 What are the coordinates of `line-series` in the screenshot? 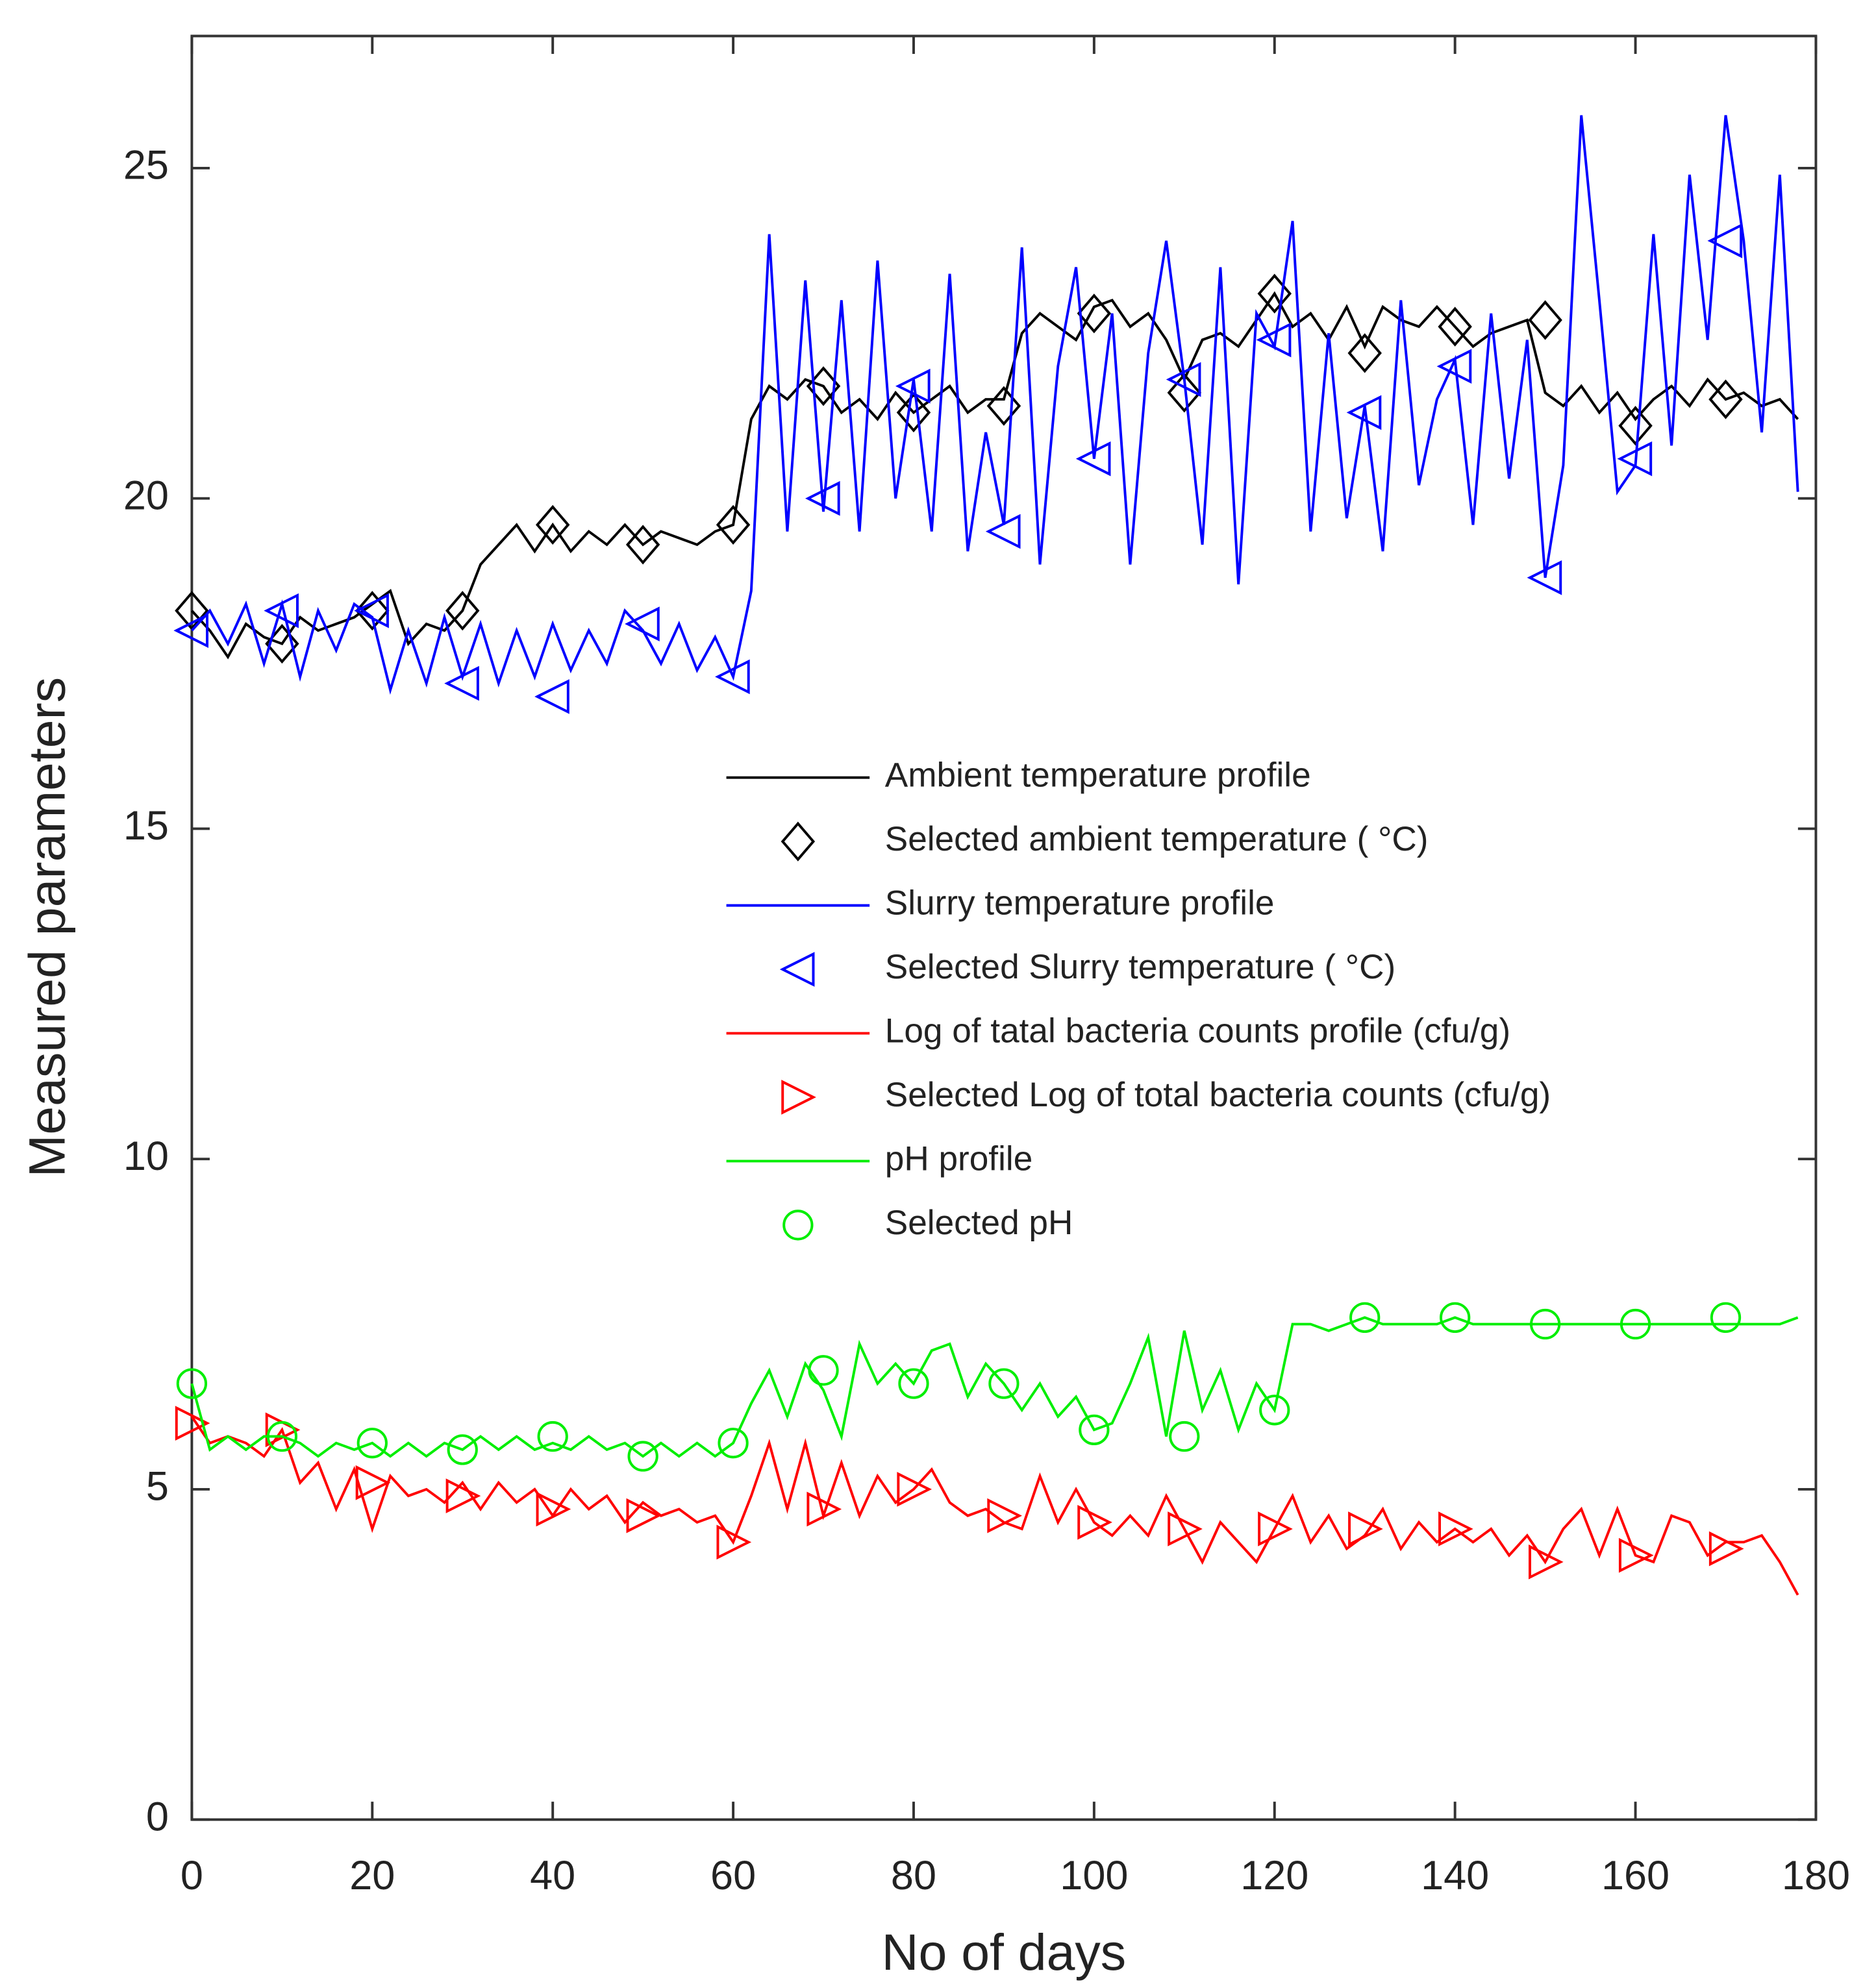 It's located at (994, 1387).